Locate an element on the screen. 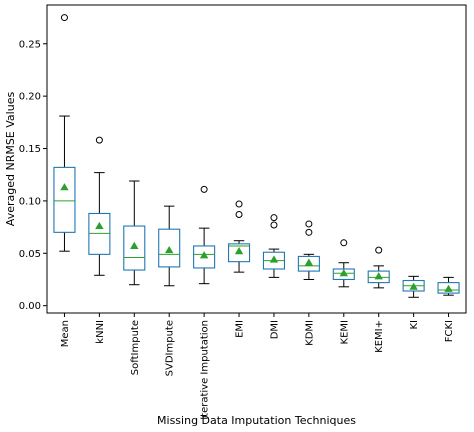 The width and height of the screenshot is (474, 432). x-tick-label: SVDImpute is located at coordinates (170, 348).